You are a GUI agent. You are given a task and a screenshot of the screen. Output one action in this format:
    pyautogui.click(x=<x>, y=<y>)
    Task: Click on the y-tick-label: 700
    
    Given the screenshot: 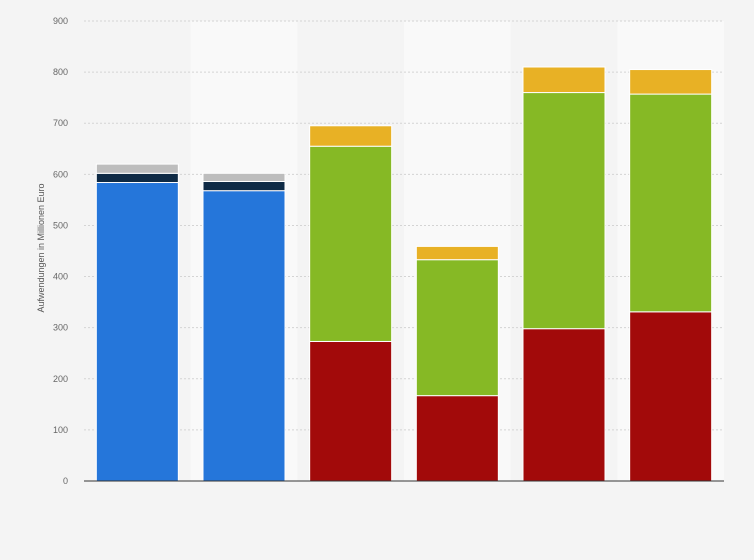 What is the action you would take?
    pyautogui.click(x=60, y=123)
    